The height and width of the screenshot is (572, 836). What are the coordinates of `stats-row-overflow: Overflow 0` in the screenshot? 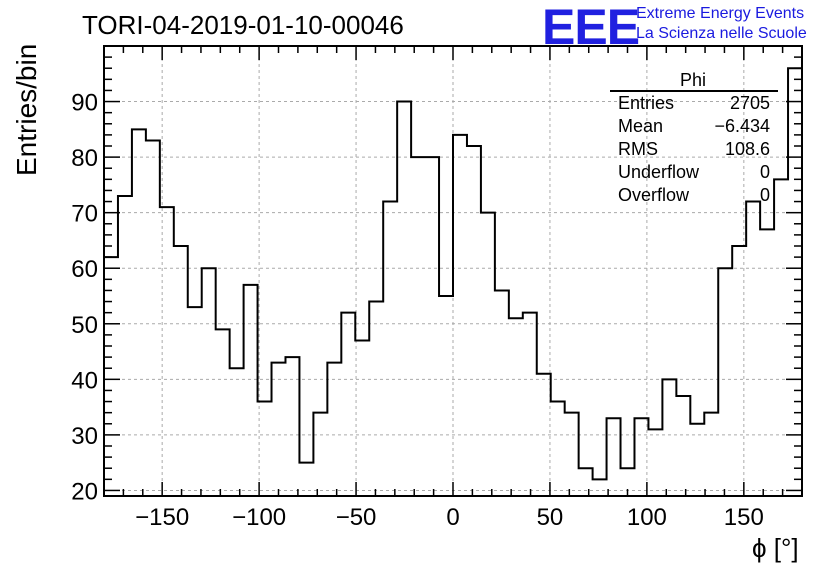 It's located at (694, 196).